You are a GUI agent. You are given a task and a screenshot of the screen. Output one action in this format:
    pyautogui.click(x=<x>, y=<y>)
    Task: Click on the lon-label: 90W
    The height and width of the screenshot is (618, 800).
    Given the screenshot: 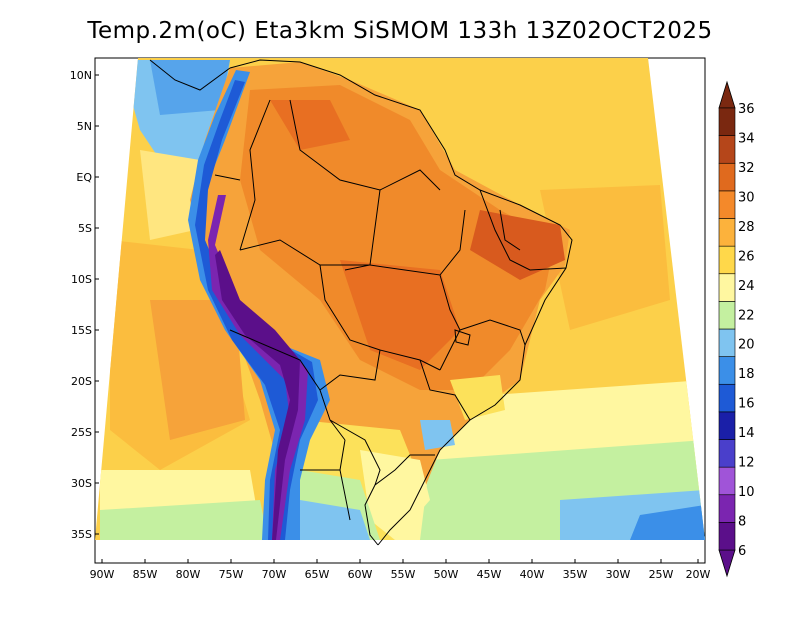 What is the action you would take?
    pyautogui.click(x=102, y=574)
    